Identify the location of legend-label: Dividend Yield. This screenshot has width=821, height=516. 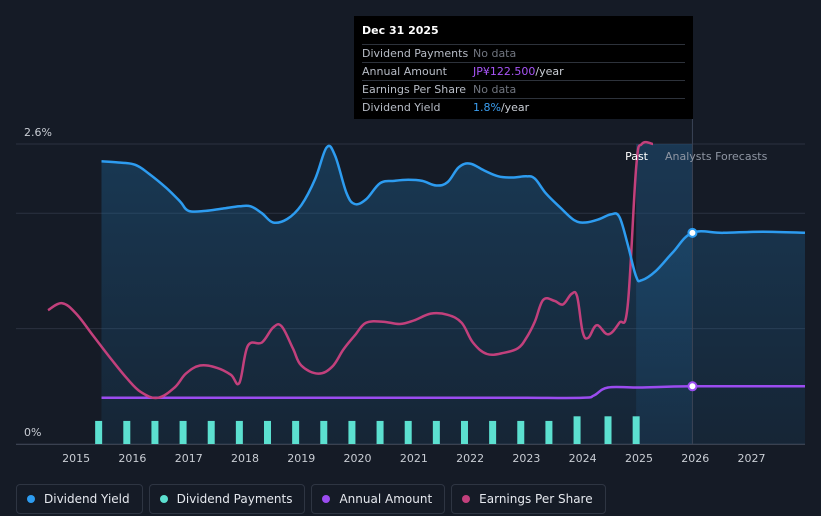
(87, 499).